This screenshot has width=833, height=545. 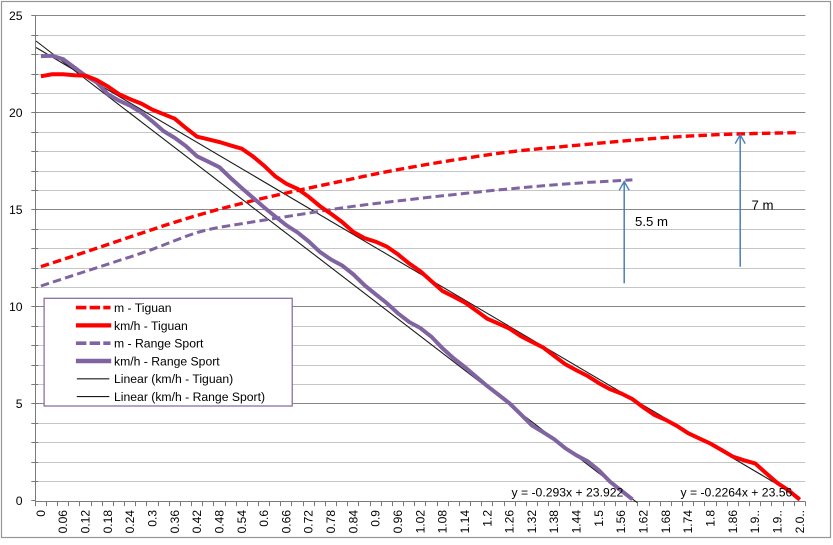 What do you see at coordinates (151, 326) in the screenshot?
I see `svg-text: km/h - Tiguan` at bounding box center [151, 326].